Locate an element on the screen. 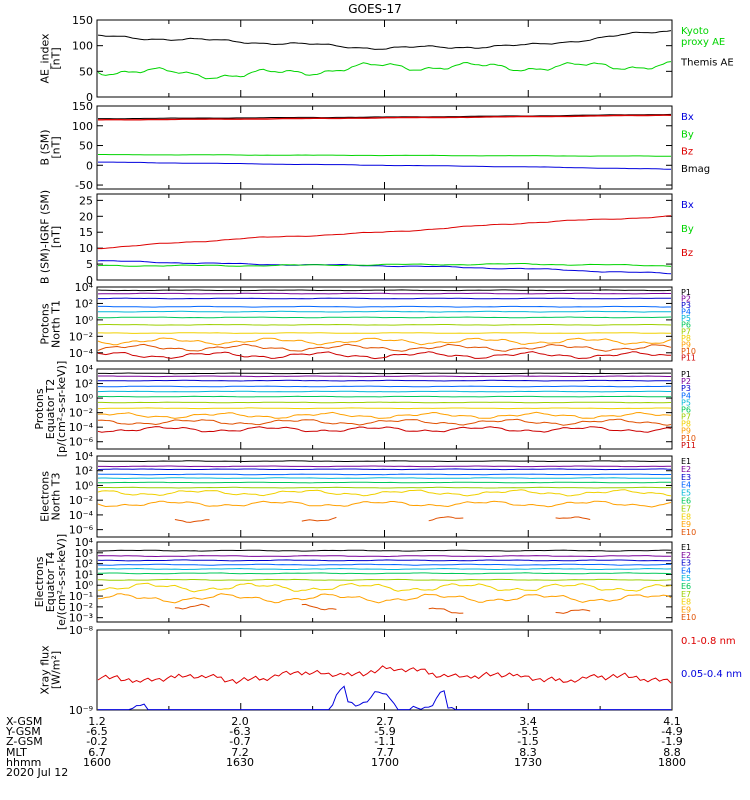 This screenshot has width=750, height=800. y-tick-label: 10⁰ is located at coordinates (84, 585).